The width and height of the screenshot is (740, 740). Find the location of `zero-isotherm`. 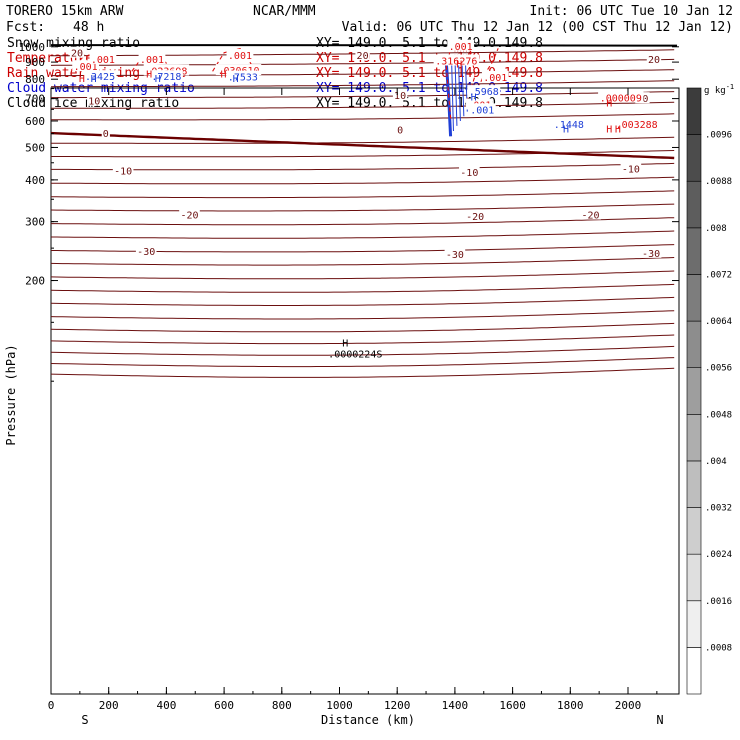

zero-isotherm is located at coordinates (362, 145).